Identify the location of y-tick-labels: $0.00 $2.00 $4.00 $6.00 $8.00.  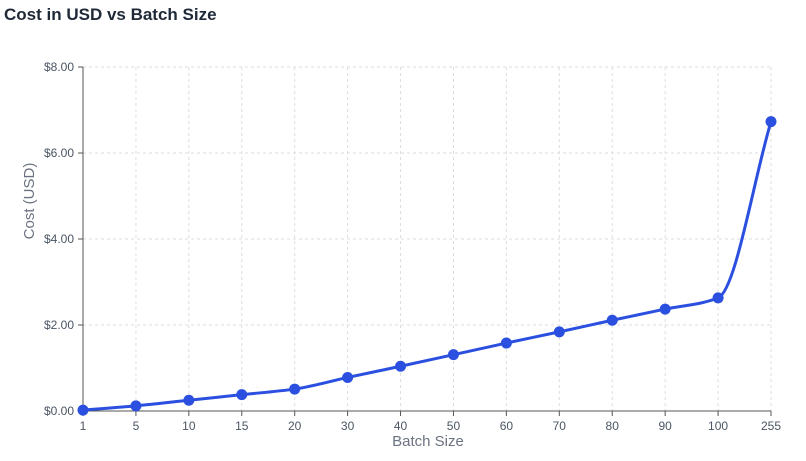
(59, 239).